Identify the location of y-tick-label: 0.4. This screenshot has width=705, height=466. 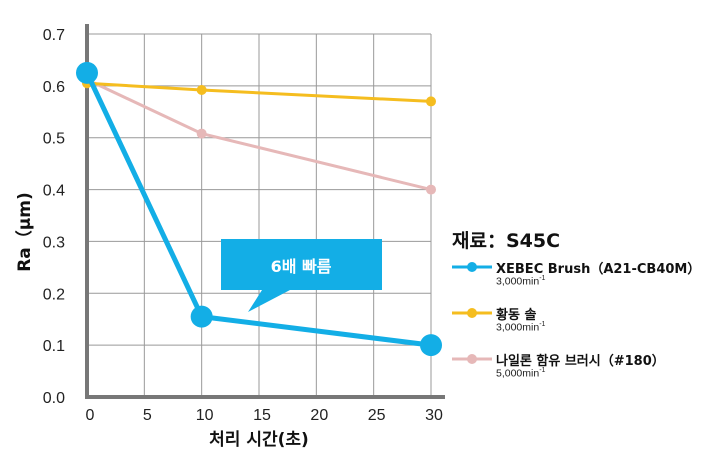
(54, 191).